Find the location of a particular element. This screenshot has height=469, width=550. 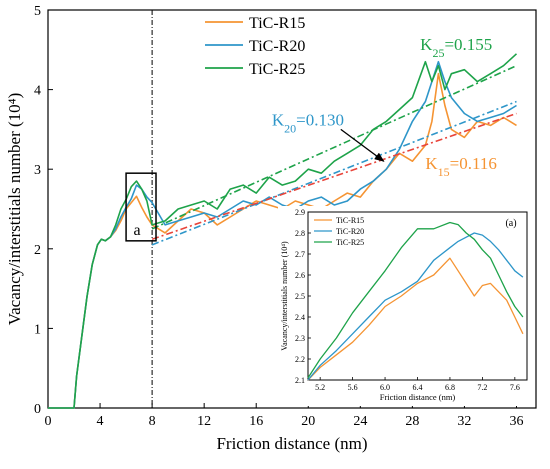

inset-y-tick-label: 2.3 is located at coordinates (300, 338).